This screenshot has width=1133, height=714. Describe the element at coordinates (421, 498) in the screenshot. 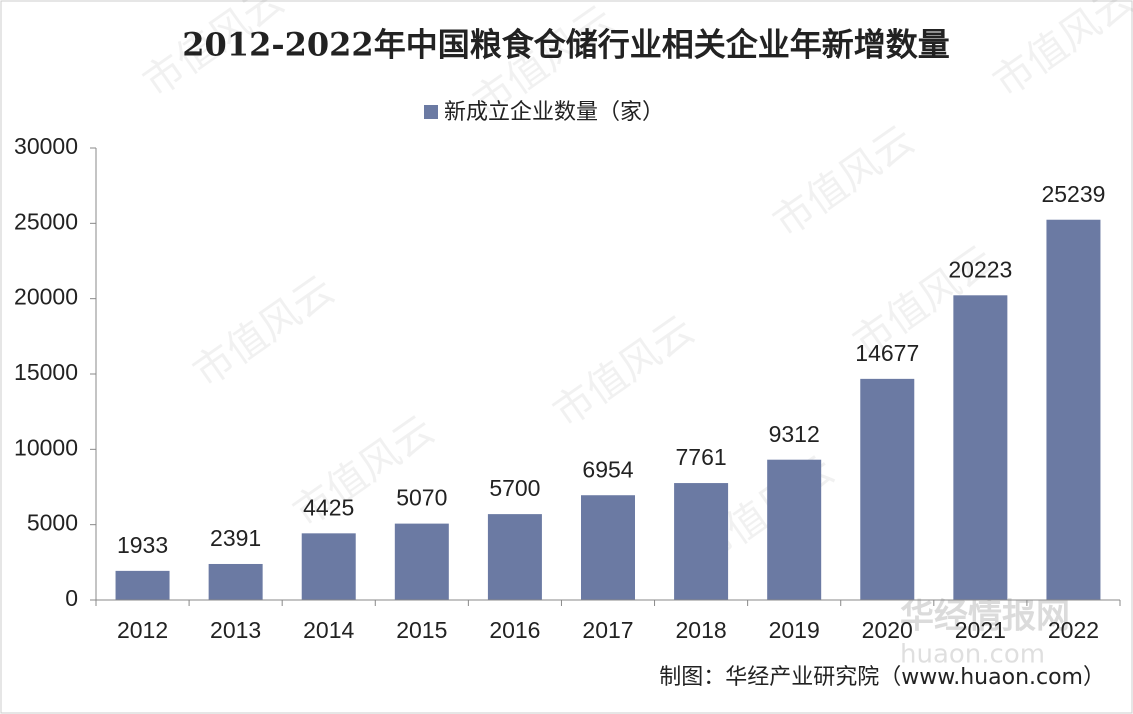

I see `data-label: 5070` at that location.